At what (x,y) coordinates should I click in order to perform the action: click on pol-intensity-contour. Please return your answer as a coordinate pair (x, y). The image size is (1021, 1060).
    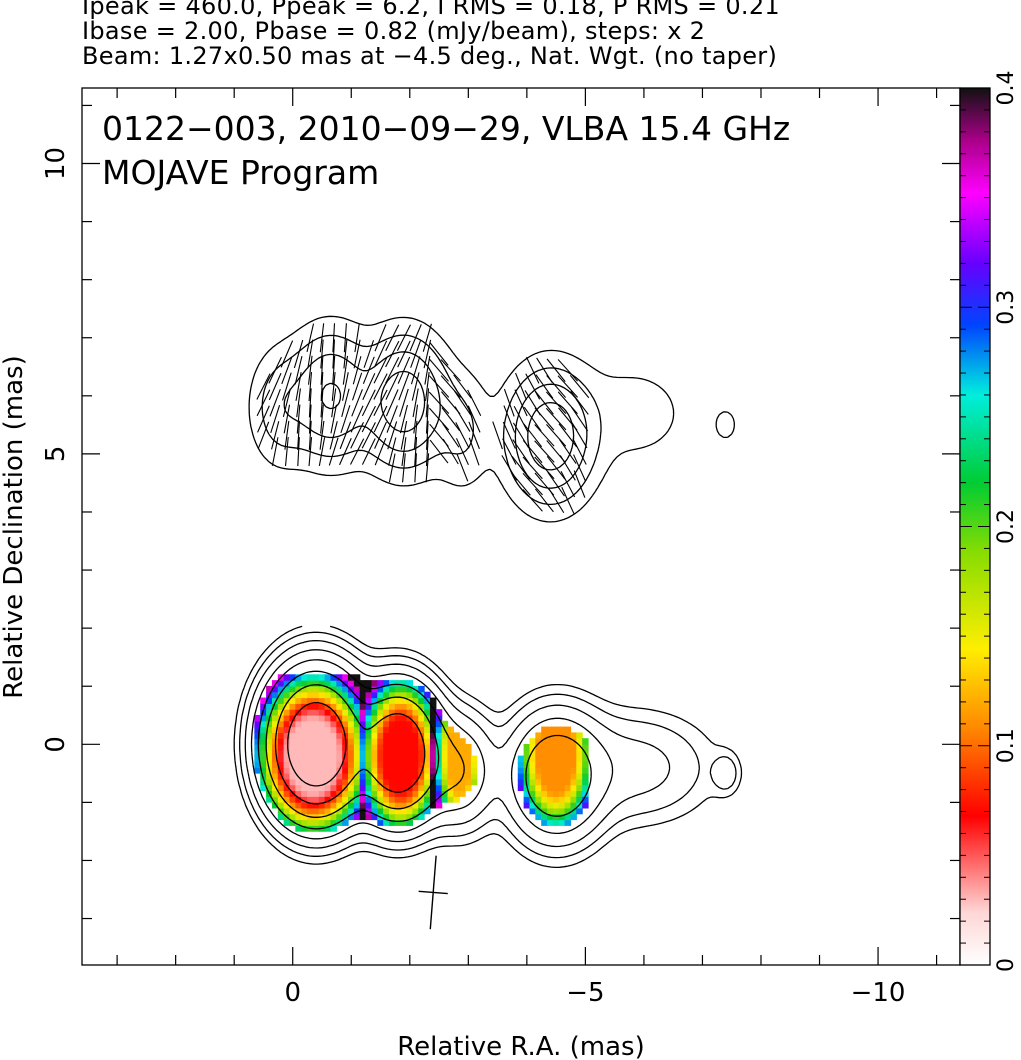
    Looking at the image, I should click on (435, 420).